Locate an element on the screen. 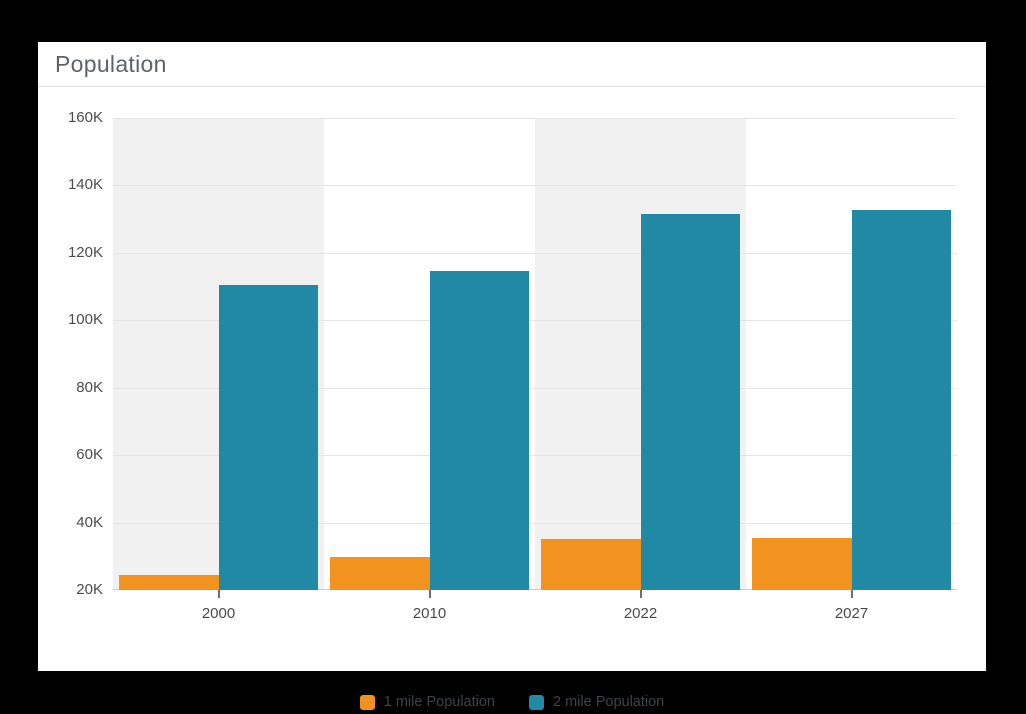 Image resolution: width=1026 pixels, height=714 pixels. legend-item-1-mile-population: 1 mile Population is located at coordinates (427, 702).